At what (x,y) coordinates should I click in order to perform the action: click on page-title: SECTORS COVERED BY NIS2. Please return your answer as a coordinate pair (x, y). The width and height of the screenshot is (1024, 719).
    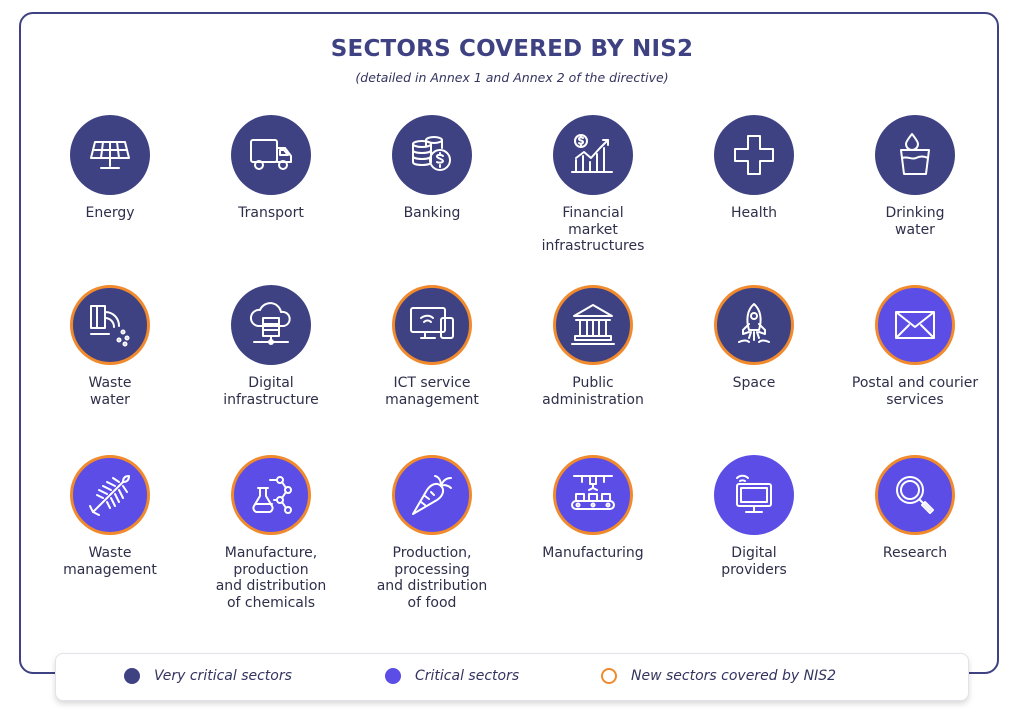
    Looking at the image, I should click on (512, 49).